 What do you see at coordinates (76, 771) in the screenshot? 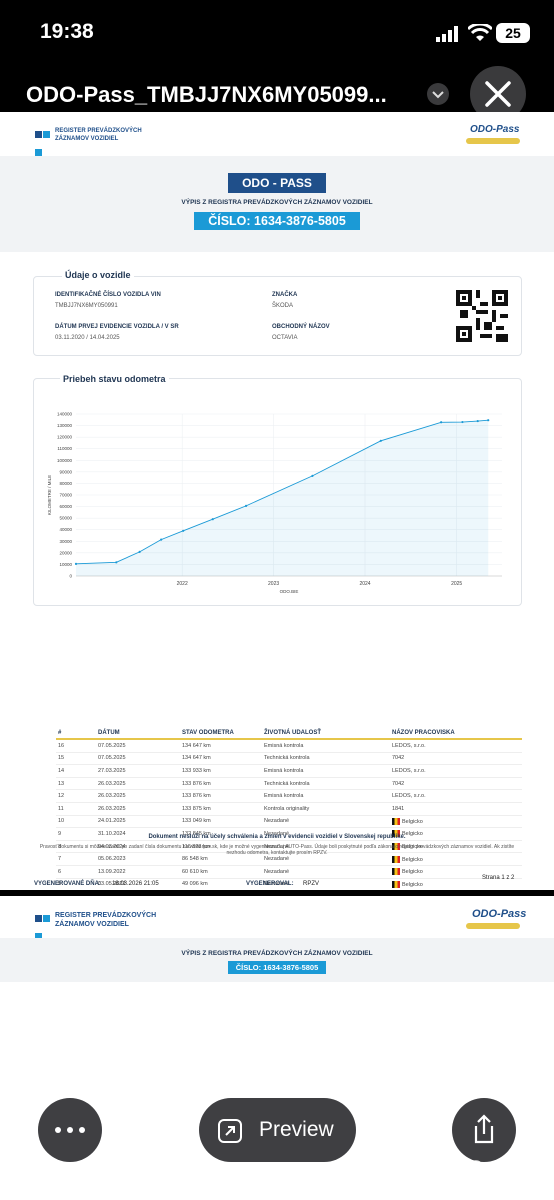
I see `table-cell: 14` at bounding box center [76, 771].